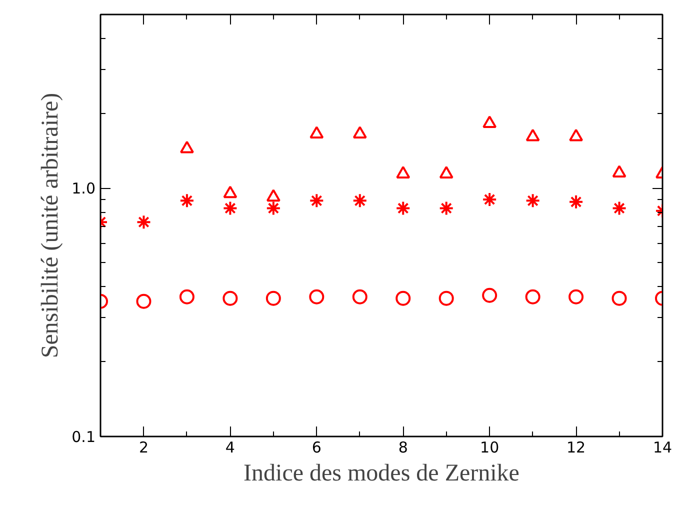 The height and width of the screenshot is (506, 674). I want to click on x-tick-label: 6, so click(317, 447).